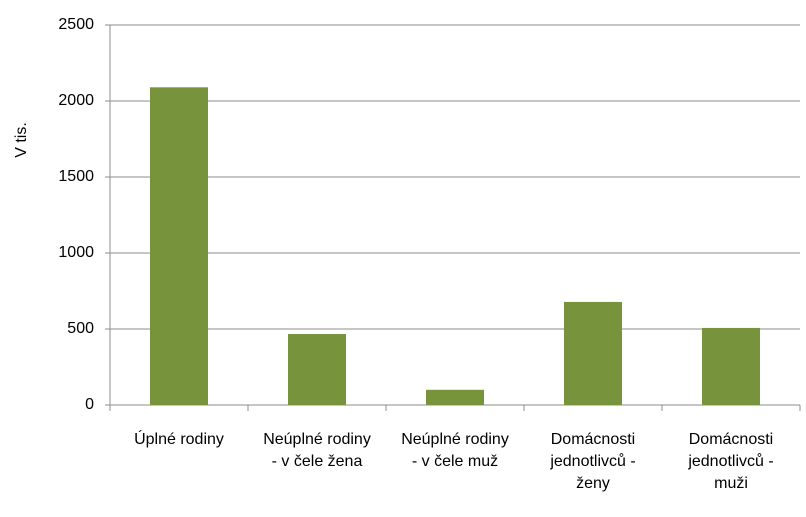  What do you see at coordinates (76, 176) in the screenshot?
I see `y-tick-label: 1500` at bounding box center [76, 176].